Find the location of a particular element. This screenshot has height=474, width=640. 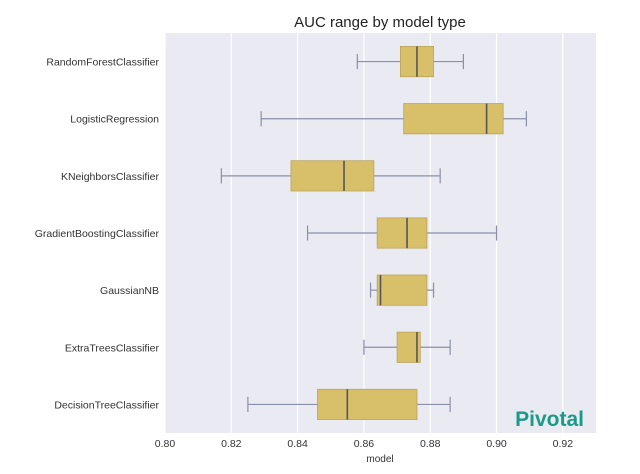

x-axis-title: model is located at coordinates (379, 459).